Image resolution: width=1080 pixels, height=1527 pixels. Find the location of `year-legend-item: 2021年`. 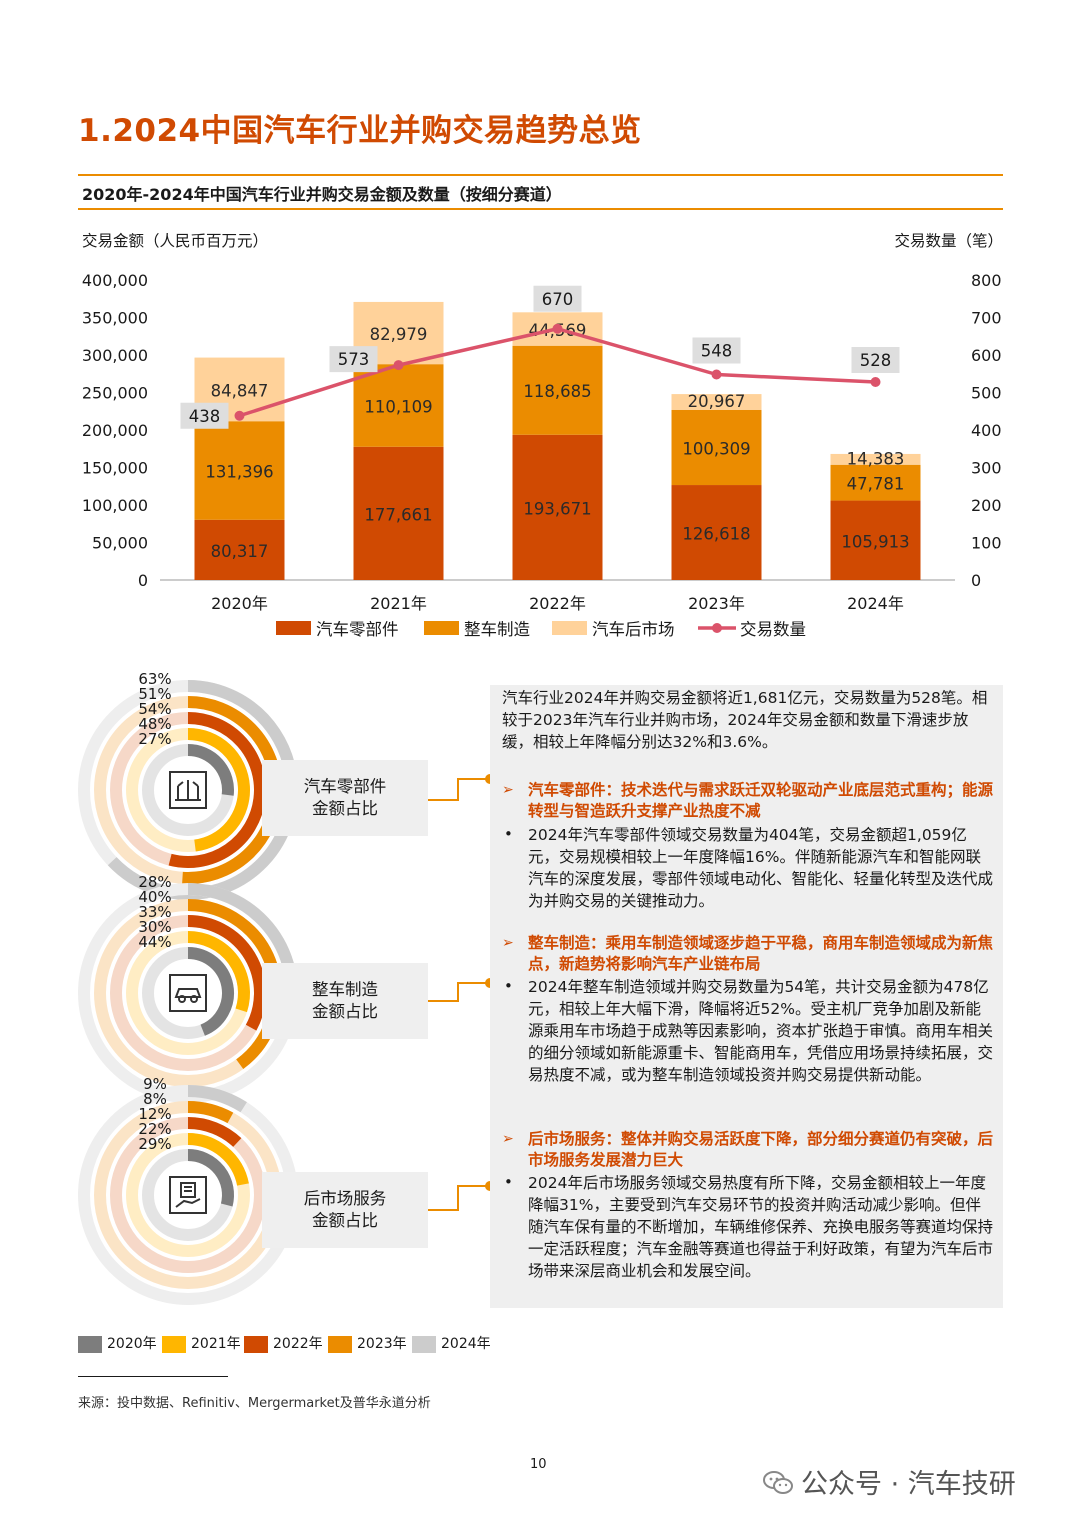

year-legend-item: 2021年 is located at coordinates (201, 1343).